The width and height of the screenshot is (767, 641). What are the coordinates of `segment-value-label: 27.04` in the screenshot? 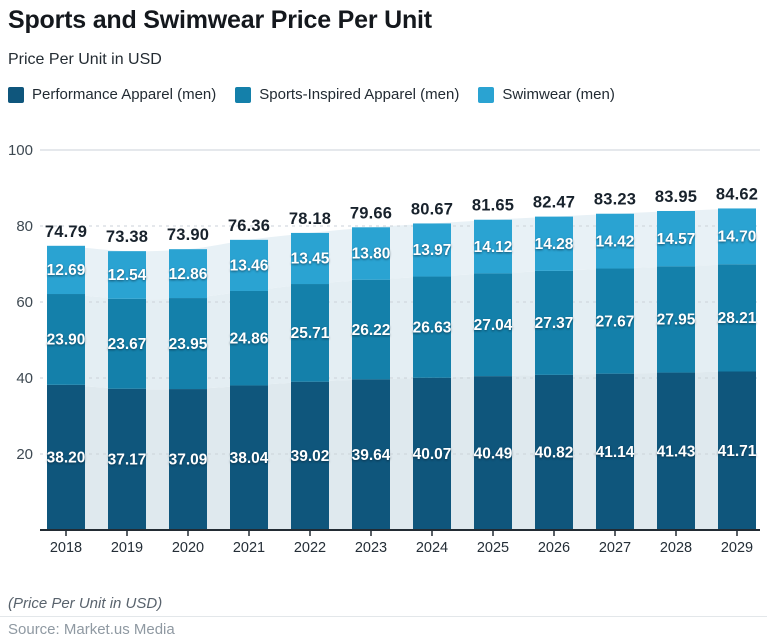 It's located at (493, 325).